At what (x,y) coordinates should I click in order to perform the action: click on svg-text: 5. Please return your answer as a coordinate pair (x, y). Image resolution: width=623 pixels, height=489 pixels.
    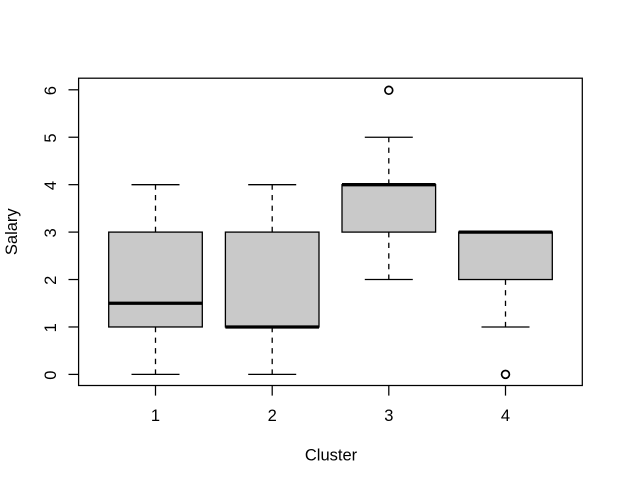
    Looking at the image, I should click on (51, 137).